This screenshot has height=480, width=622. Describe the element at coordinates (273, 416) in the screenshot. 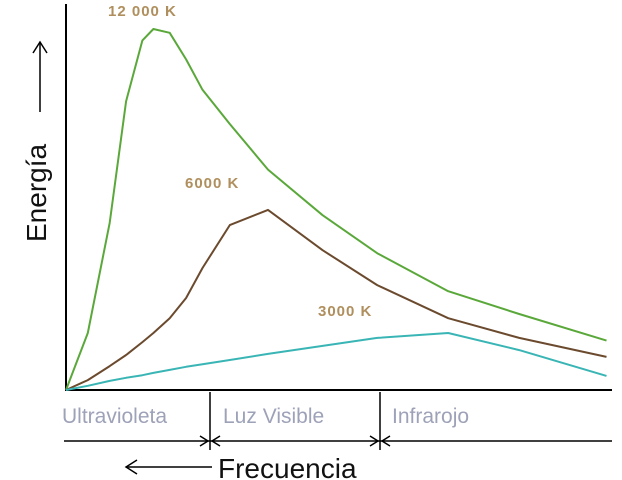

I see `region-label: Luz Visible` at that location.